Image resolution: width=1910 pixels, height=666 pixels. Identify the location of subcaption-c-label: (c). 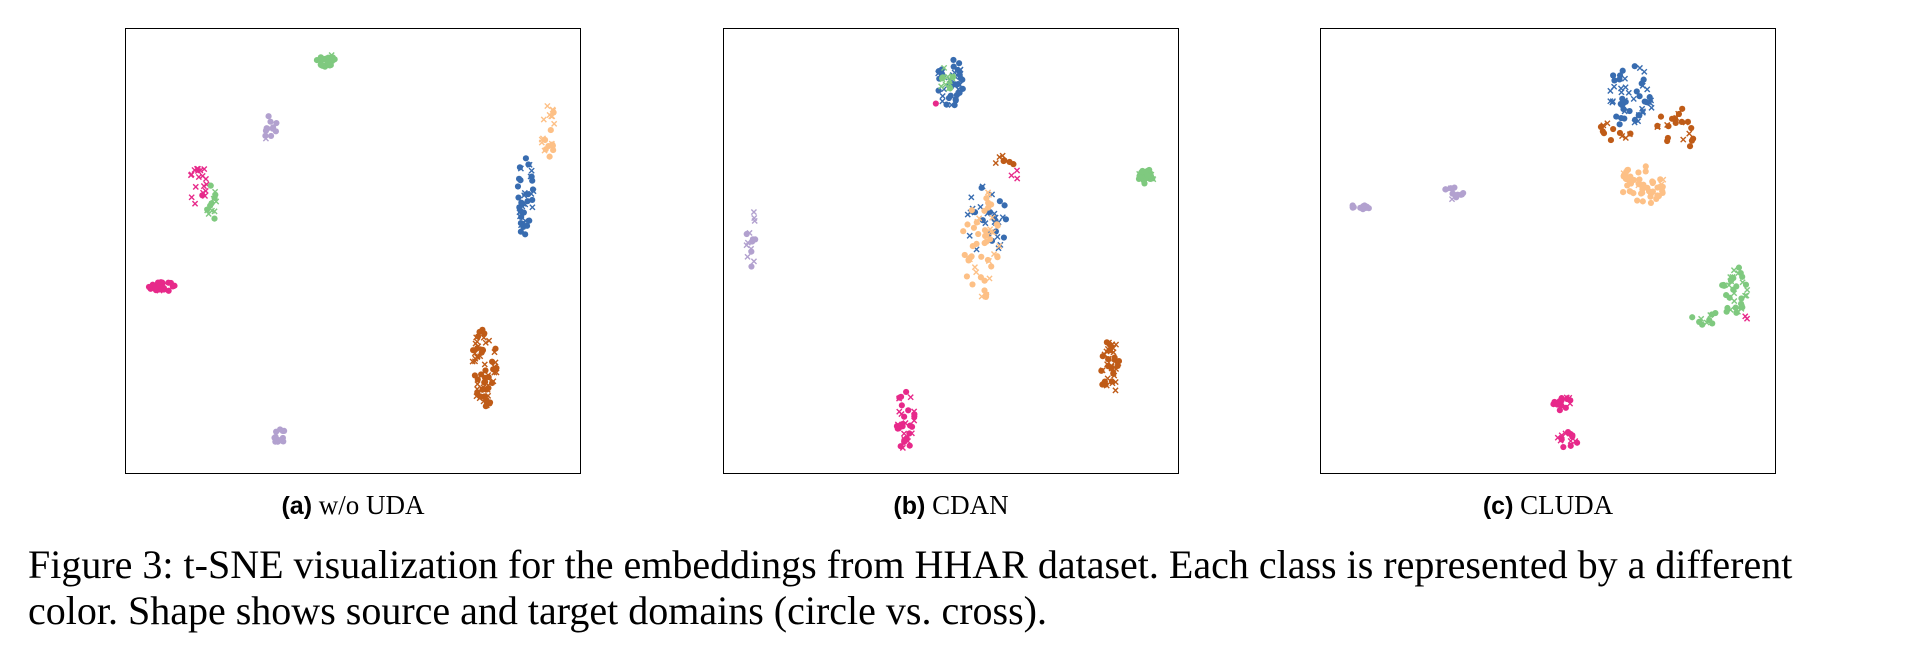
(1498, 506).